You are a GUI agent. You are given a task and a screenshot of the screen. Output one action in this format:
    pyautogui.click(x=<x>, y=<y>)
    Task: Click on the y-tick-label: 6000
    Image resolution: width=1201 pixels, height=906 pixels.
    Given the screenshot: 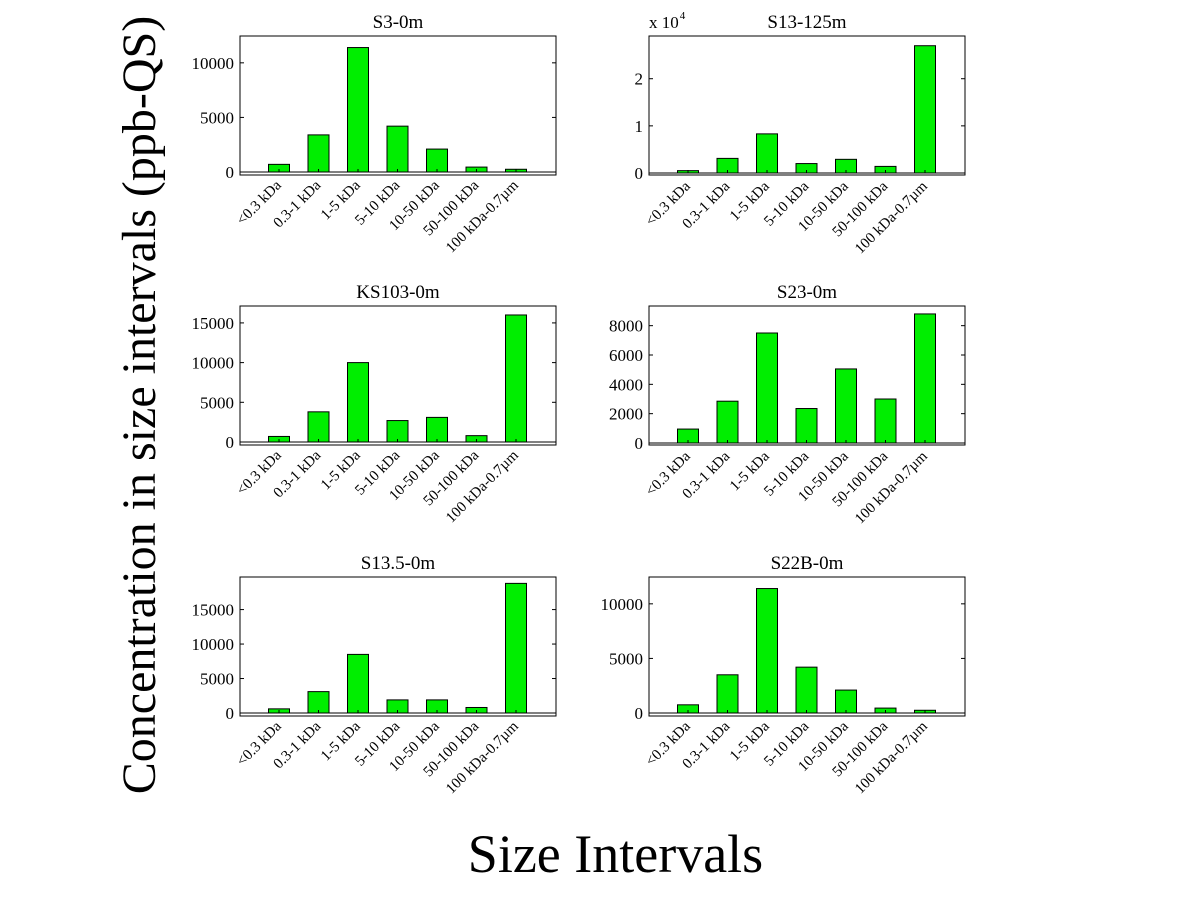 What is the action you would take?
    pyautogui.click(x=626, y=355)
    